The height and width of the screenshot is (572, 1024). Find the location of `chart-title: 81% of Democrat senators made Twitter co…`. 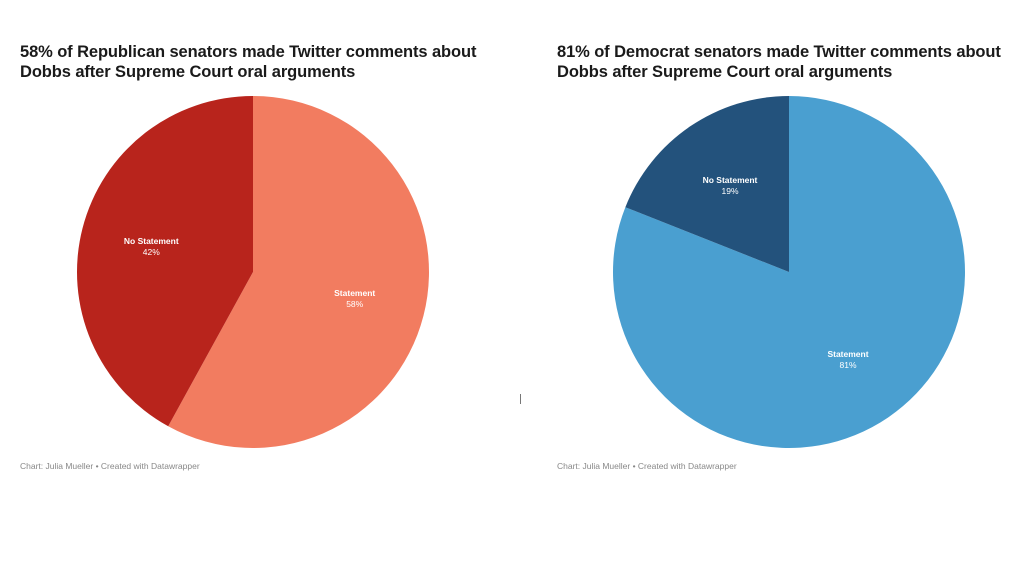

chart-title: 81% of Democrat senators made Twitter co… is located at coordinates (779, 62).